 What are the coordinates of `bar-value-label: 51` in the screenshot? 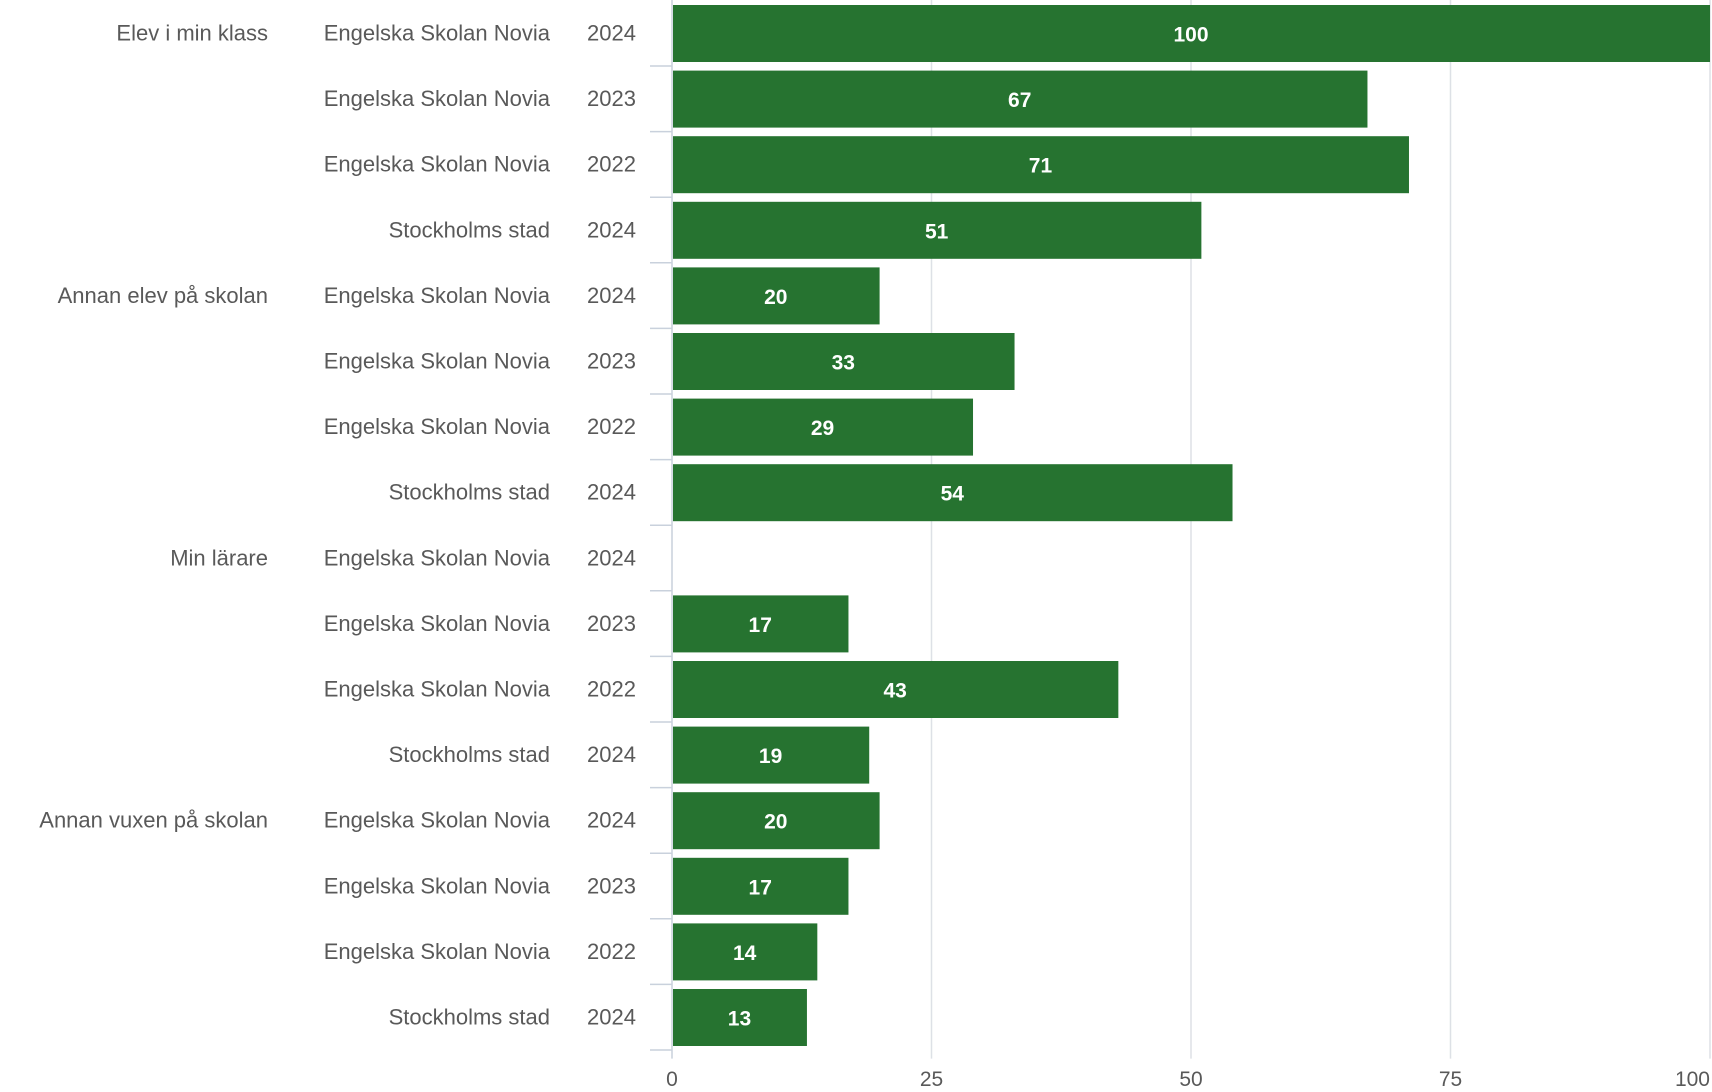 It's located at (937, 231).